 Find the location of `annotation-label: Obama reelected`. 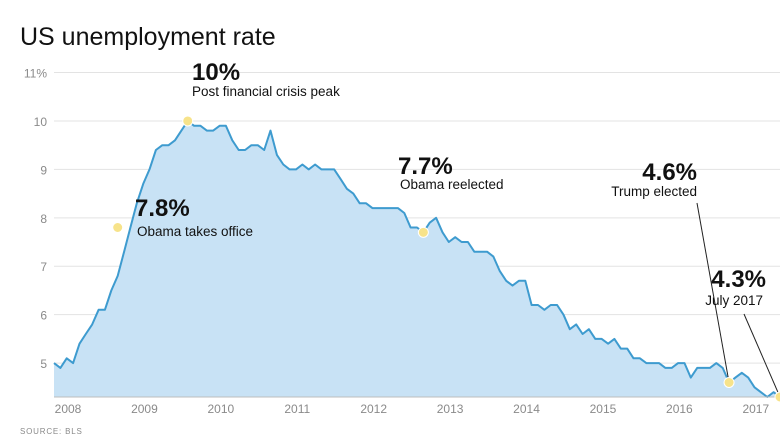

annotation-label: Obama reelected is located at coordinates (452, 184).